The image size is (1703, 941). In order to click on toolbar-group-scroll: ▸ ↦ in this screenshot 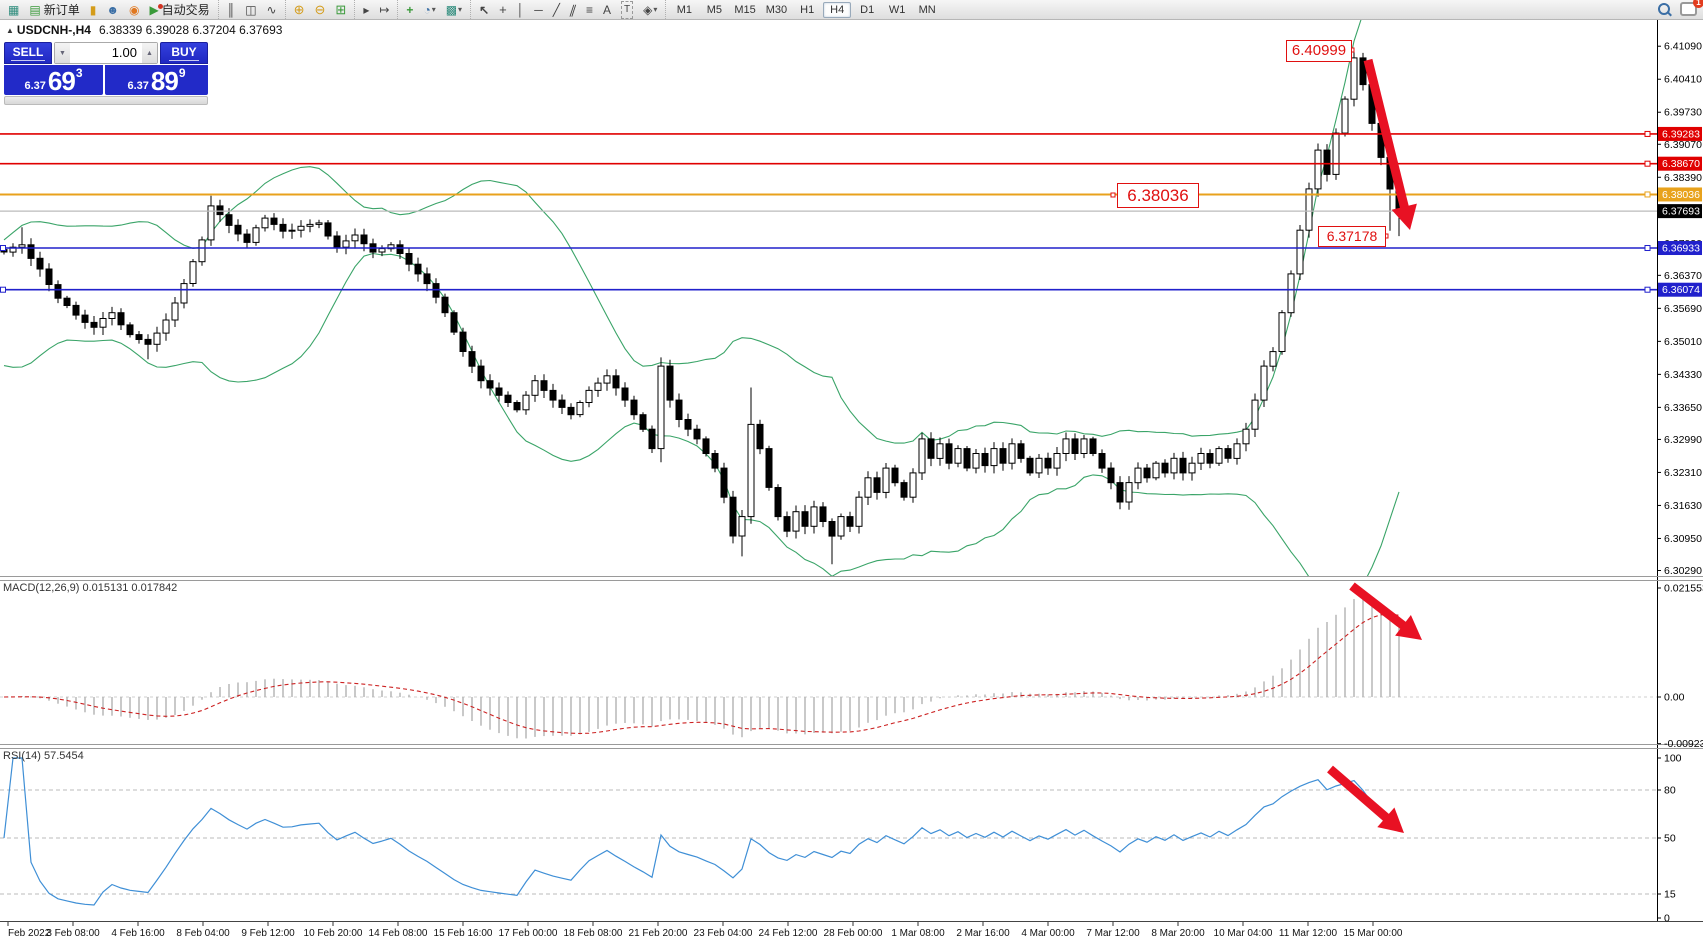, I will do `click(375, 9)`.